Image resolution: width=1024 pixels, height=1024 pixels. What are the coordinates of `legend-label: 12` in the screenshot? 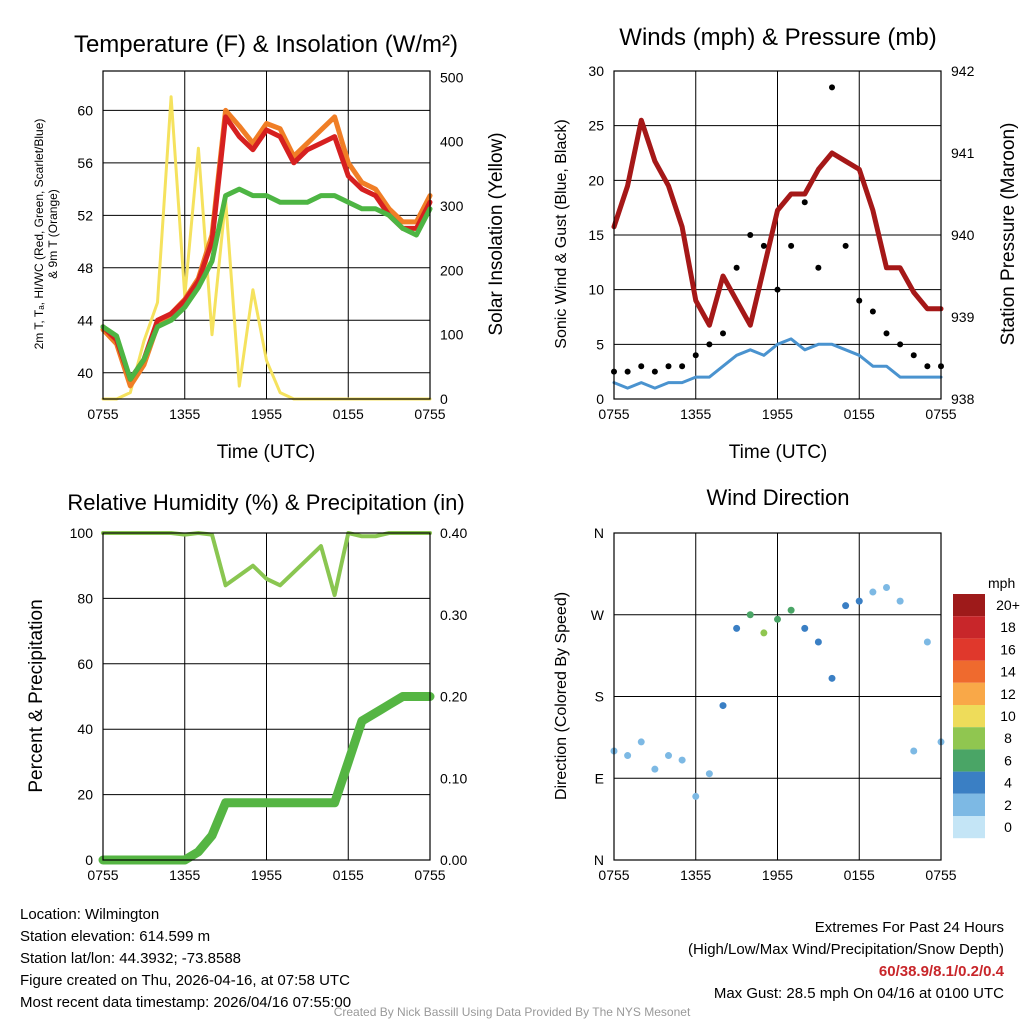 It's located at (1008, 694).